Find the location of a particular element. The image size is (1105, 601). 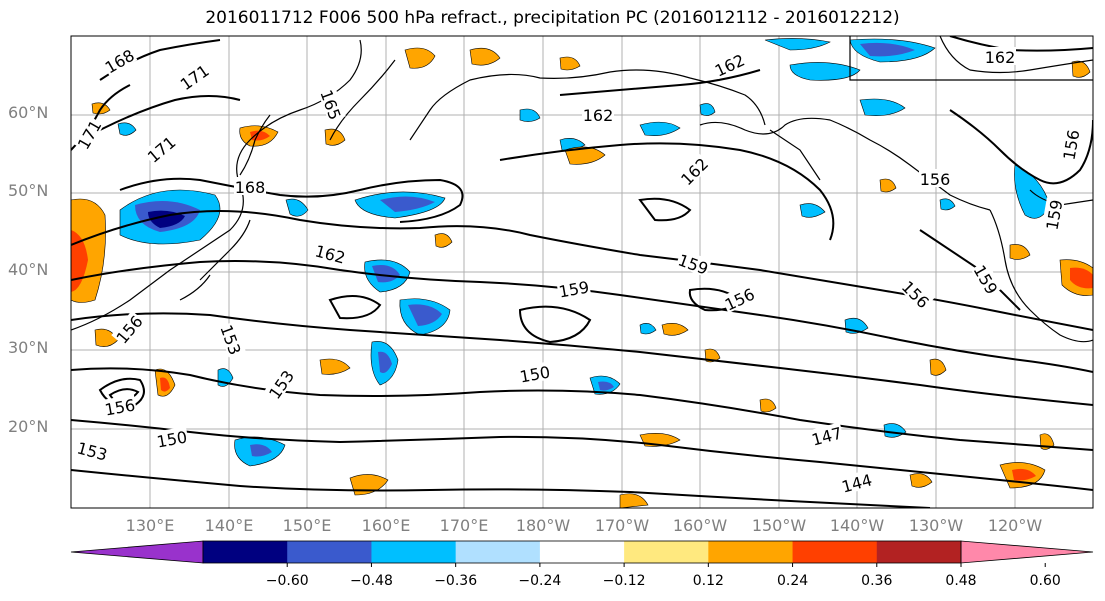

colorbar-tick-label: −0.60 is located at coordinates (287, 581).